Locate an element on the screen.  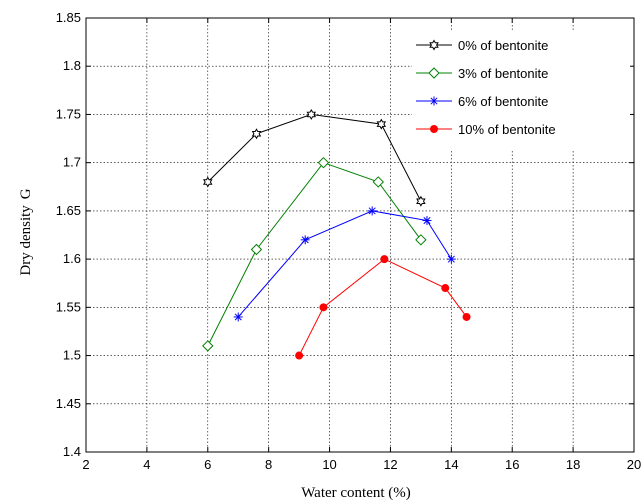
y-tick-label: 1.4 is located at coordinates (72, 451).